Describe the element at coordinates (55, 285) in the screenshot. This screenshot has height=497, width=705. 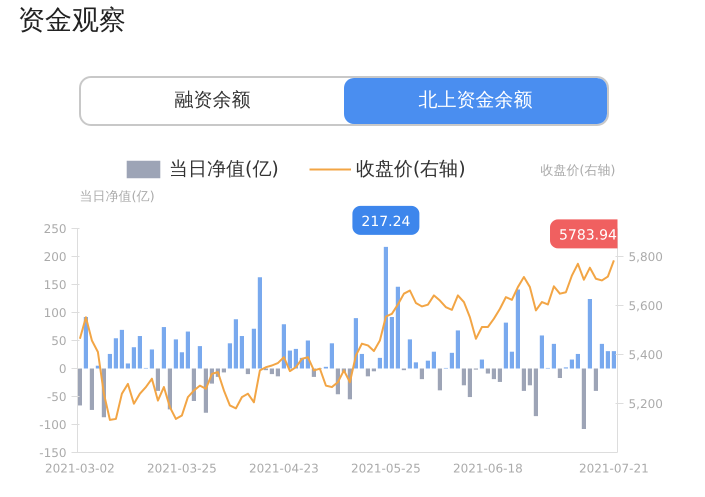
I see `y-tick-label: 150` at that location.